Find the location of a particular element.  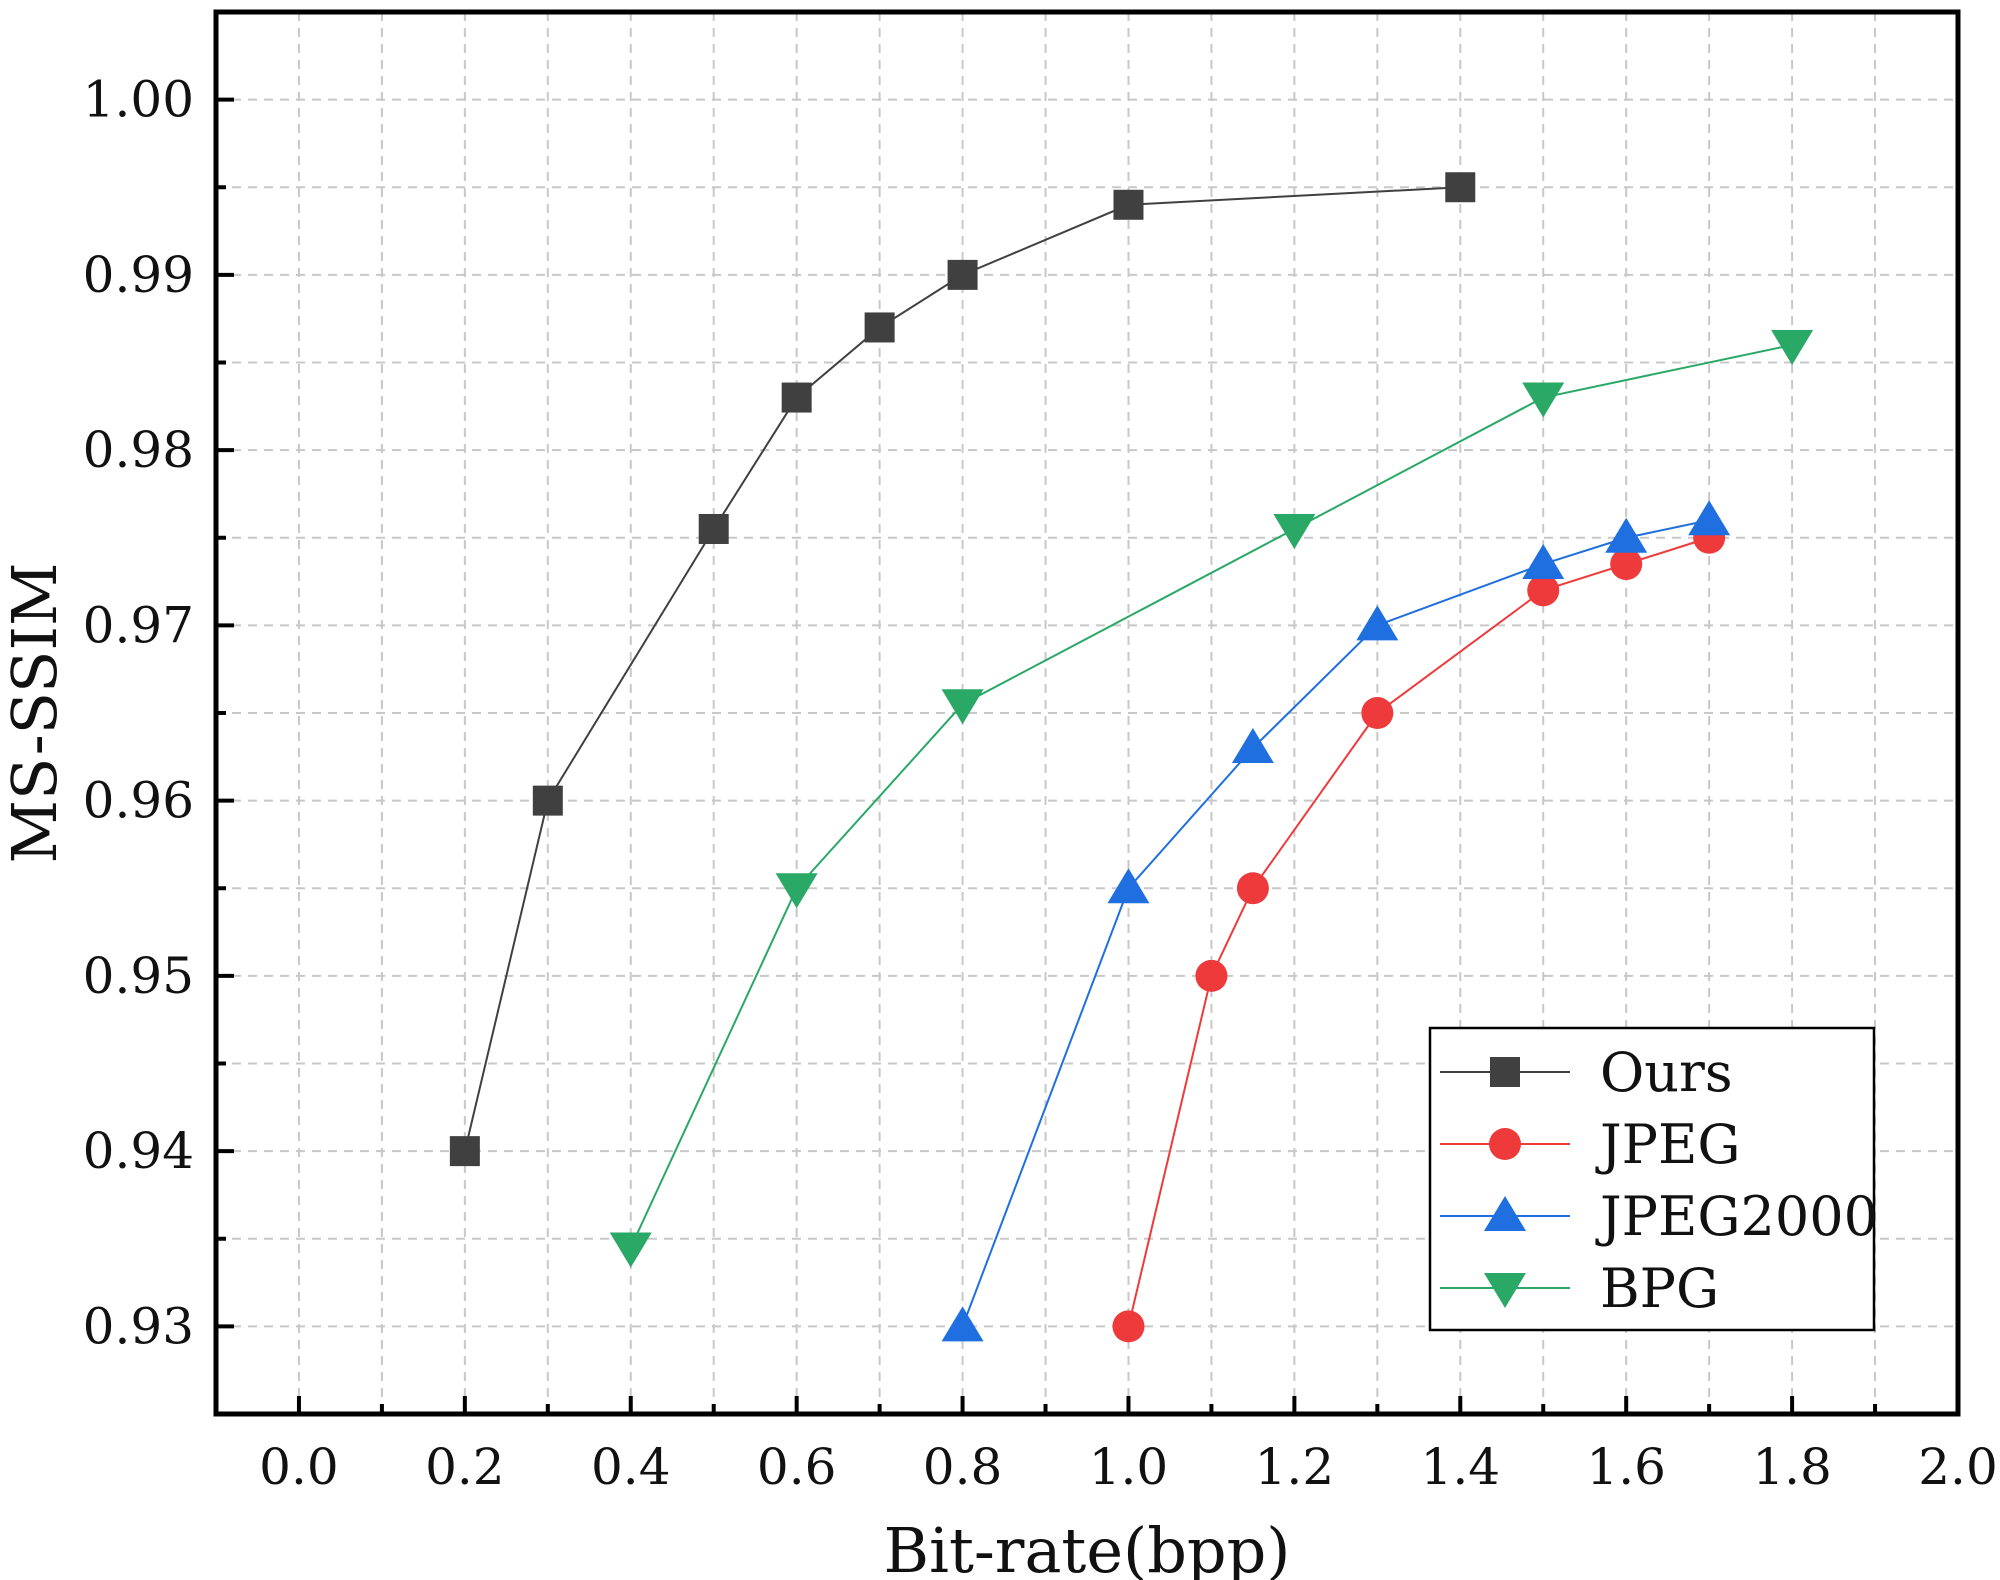

y-tick-label: 0.99 is located at coordinates (138, 275).